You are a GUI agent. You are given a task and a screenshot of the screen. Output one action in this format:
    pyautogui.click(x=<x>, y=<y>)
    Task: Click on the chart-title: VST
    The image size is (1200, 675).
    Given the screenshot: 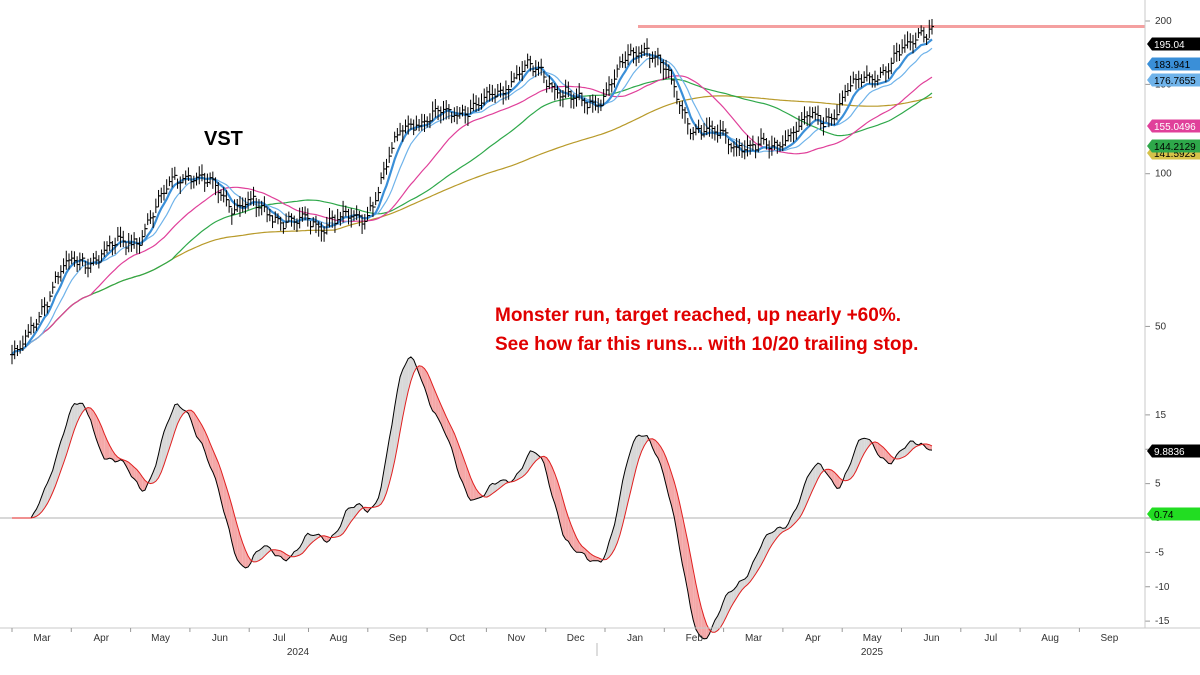 What is the action you would take?
    pyautogui.click(x=223, y=139)
    